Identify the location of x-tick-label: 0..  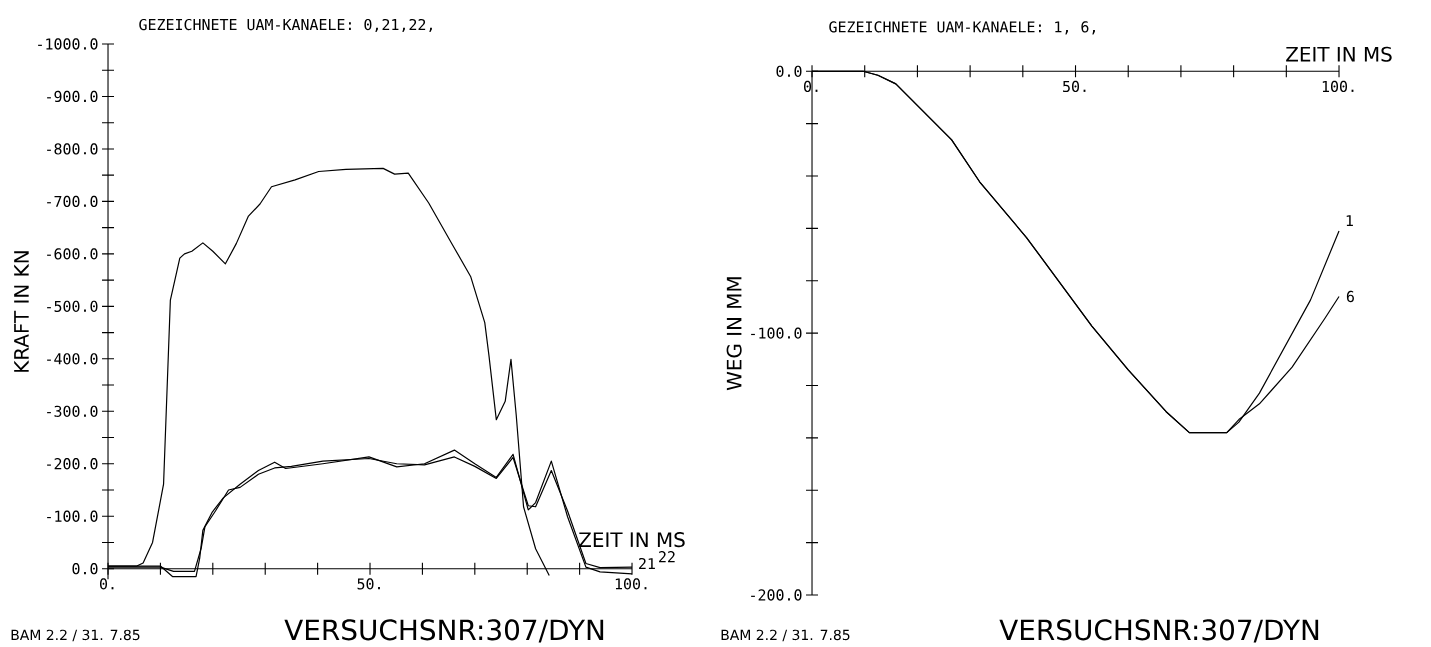
(106, 584).